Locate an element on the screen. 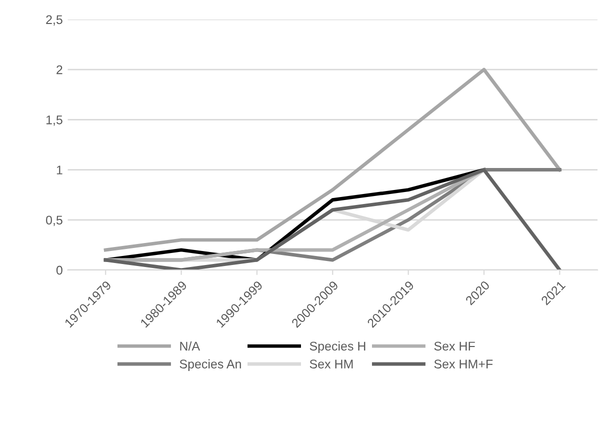 Image resolution: width=616 pixels, height=432 pixels. y-tick-label: 2 is located at coordinates (59, 69).